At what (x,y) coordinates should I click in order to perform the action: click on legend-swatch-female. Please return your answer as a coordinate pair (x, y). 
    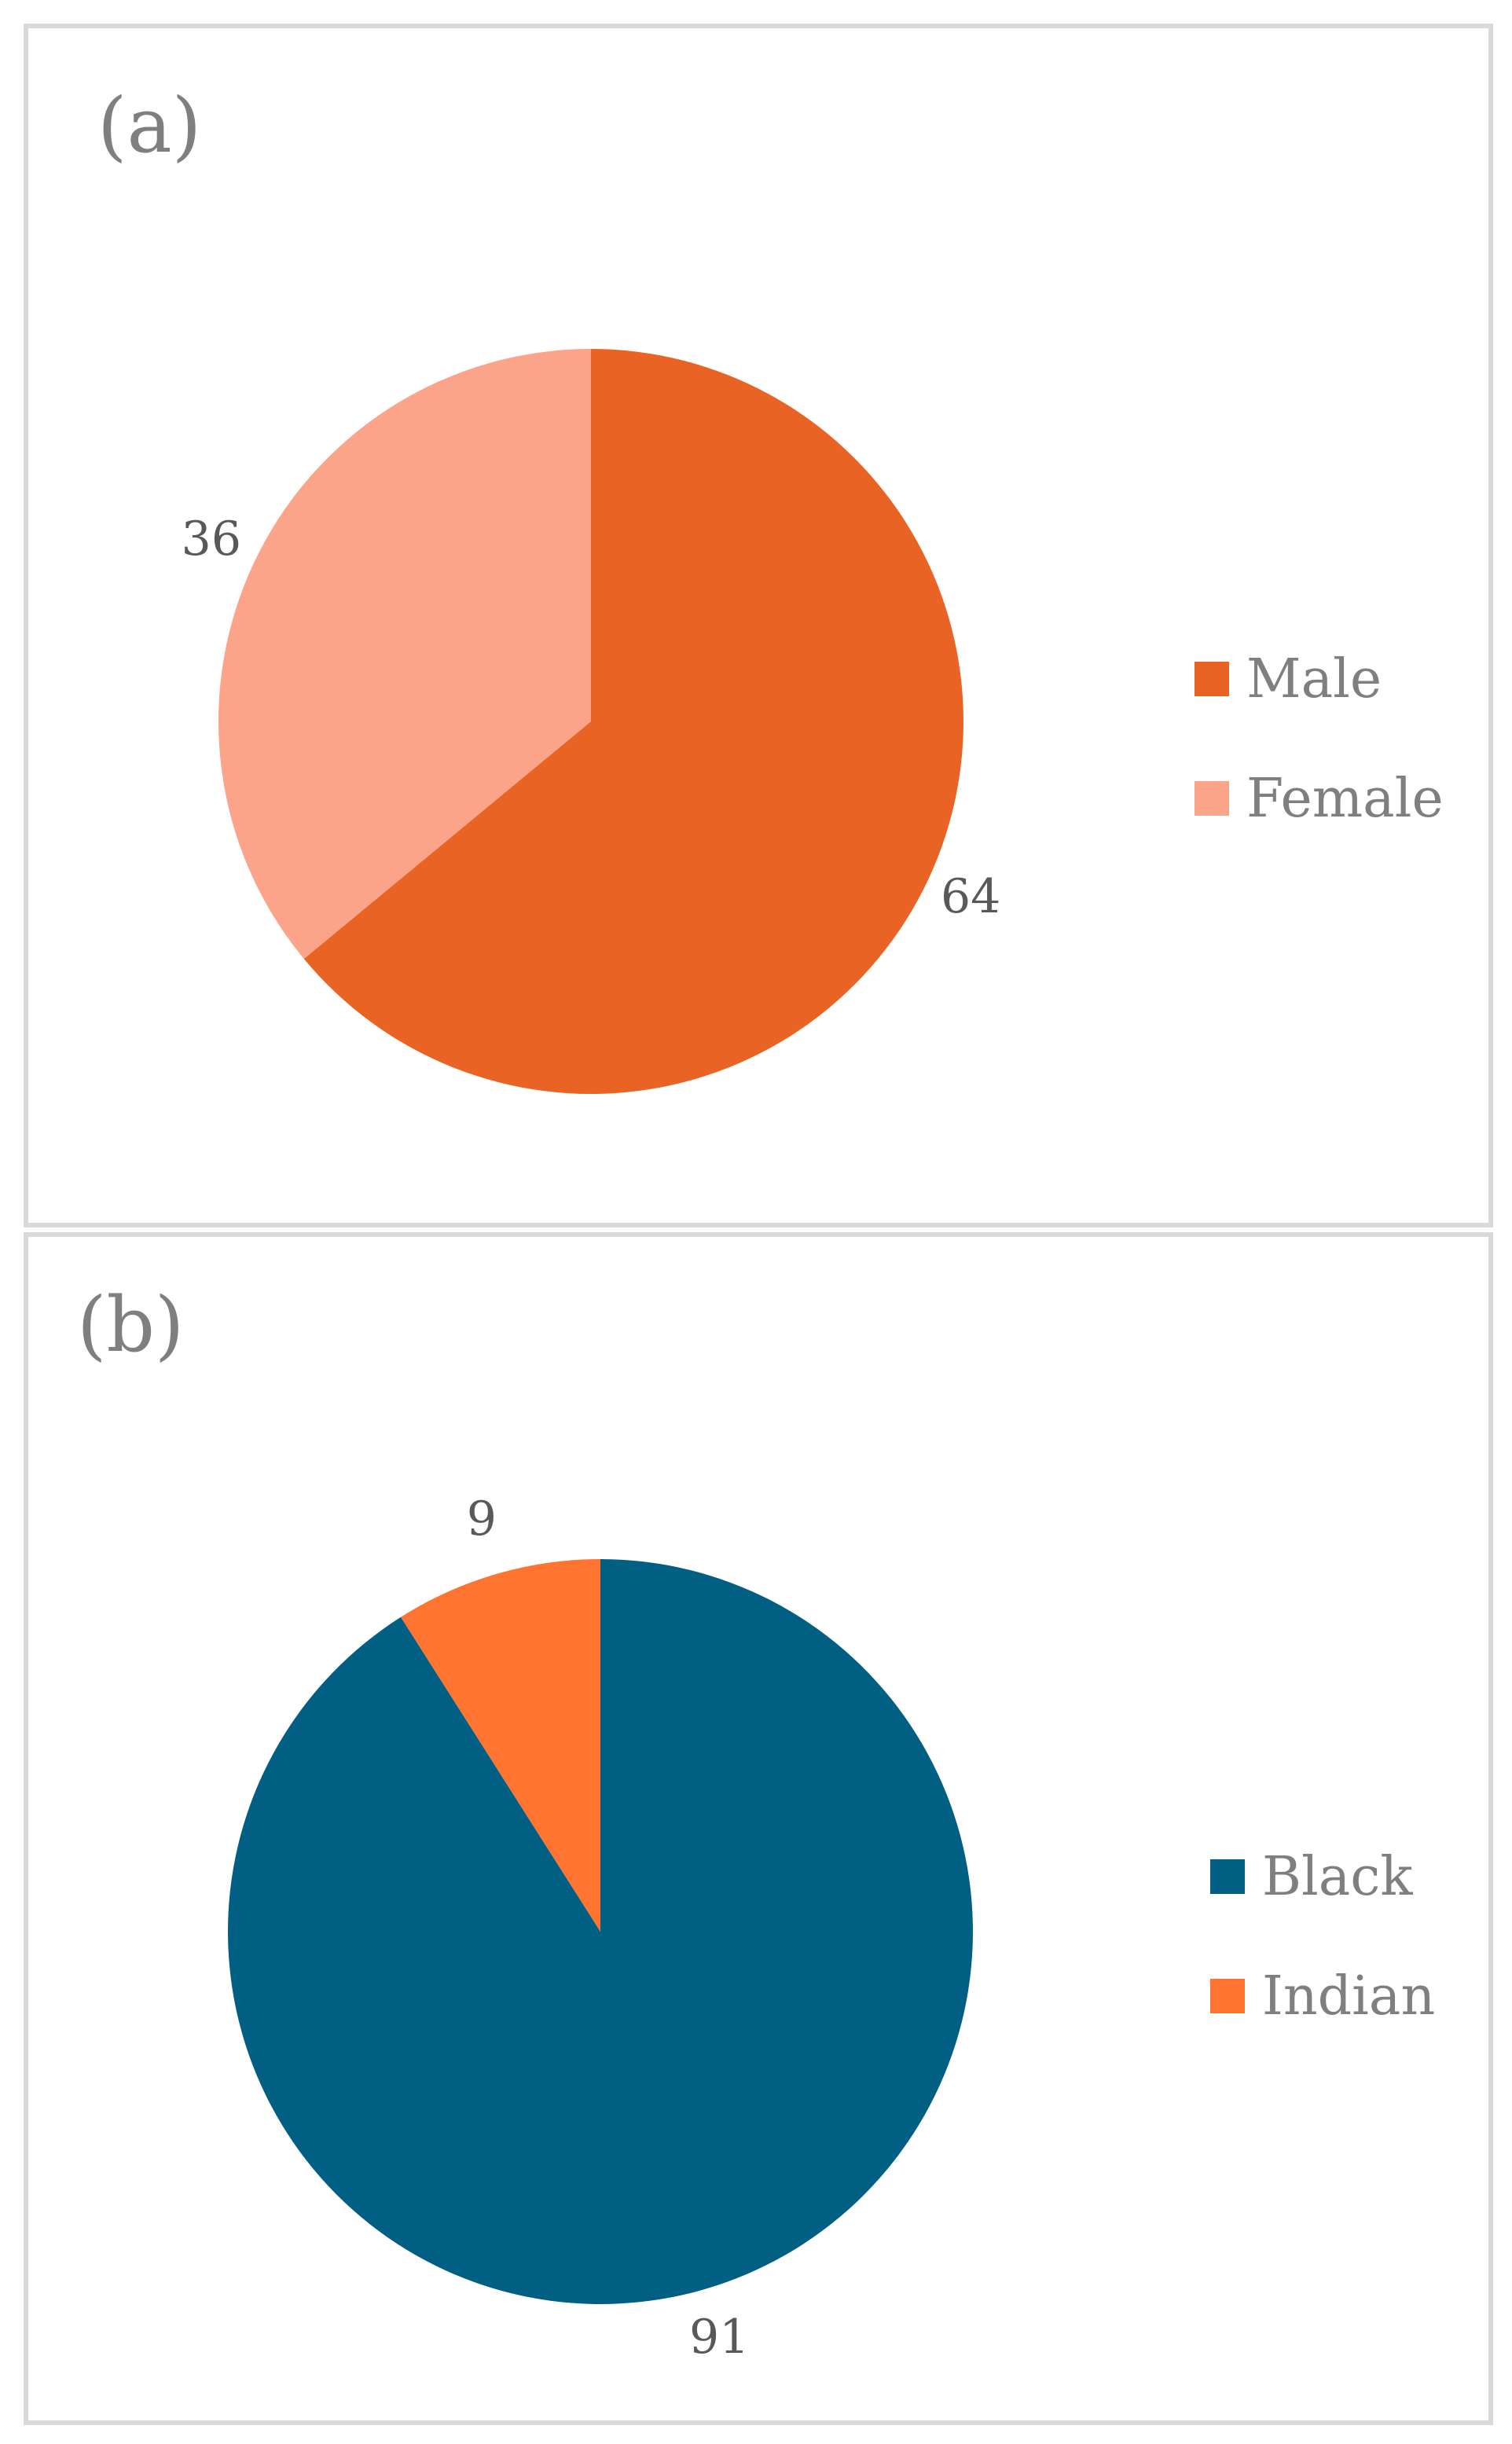
    Looking at the image, I should click on (1212, 799).